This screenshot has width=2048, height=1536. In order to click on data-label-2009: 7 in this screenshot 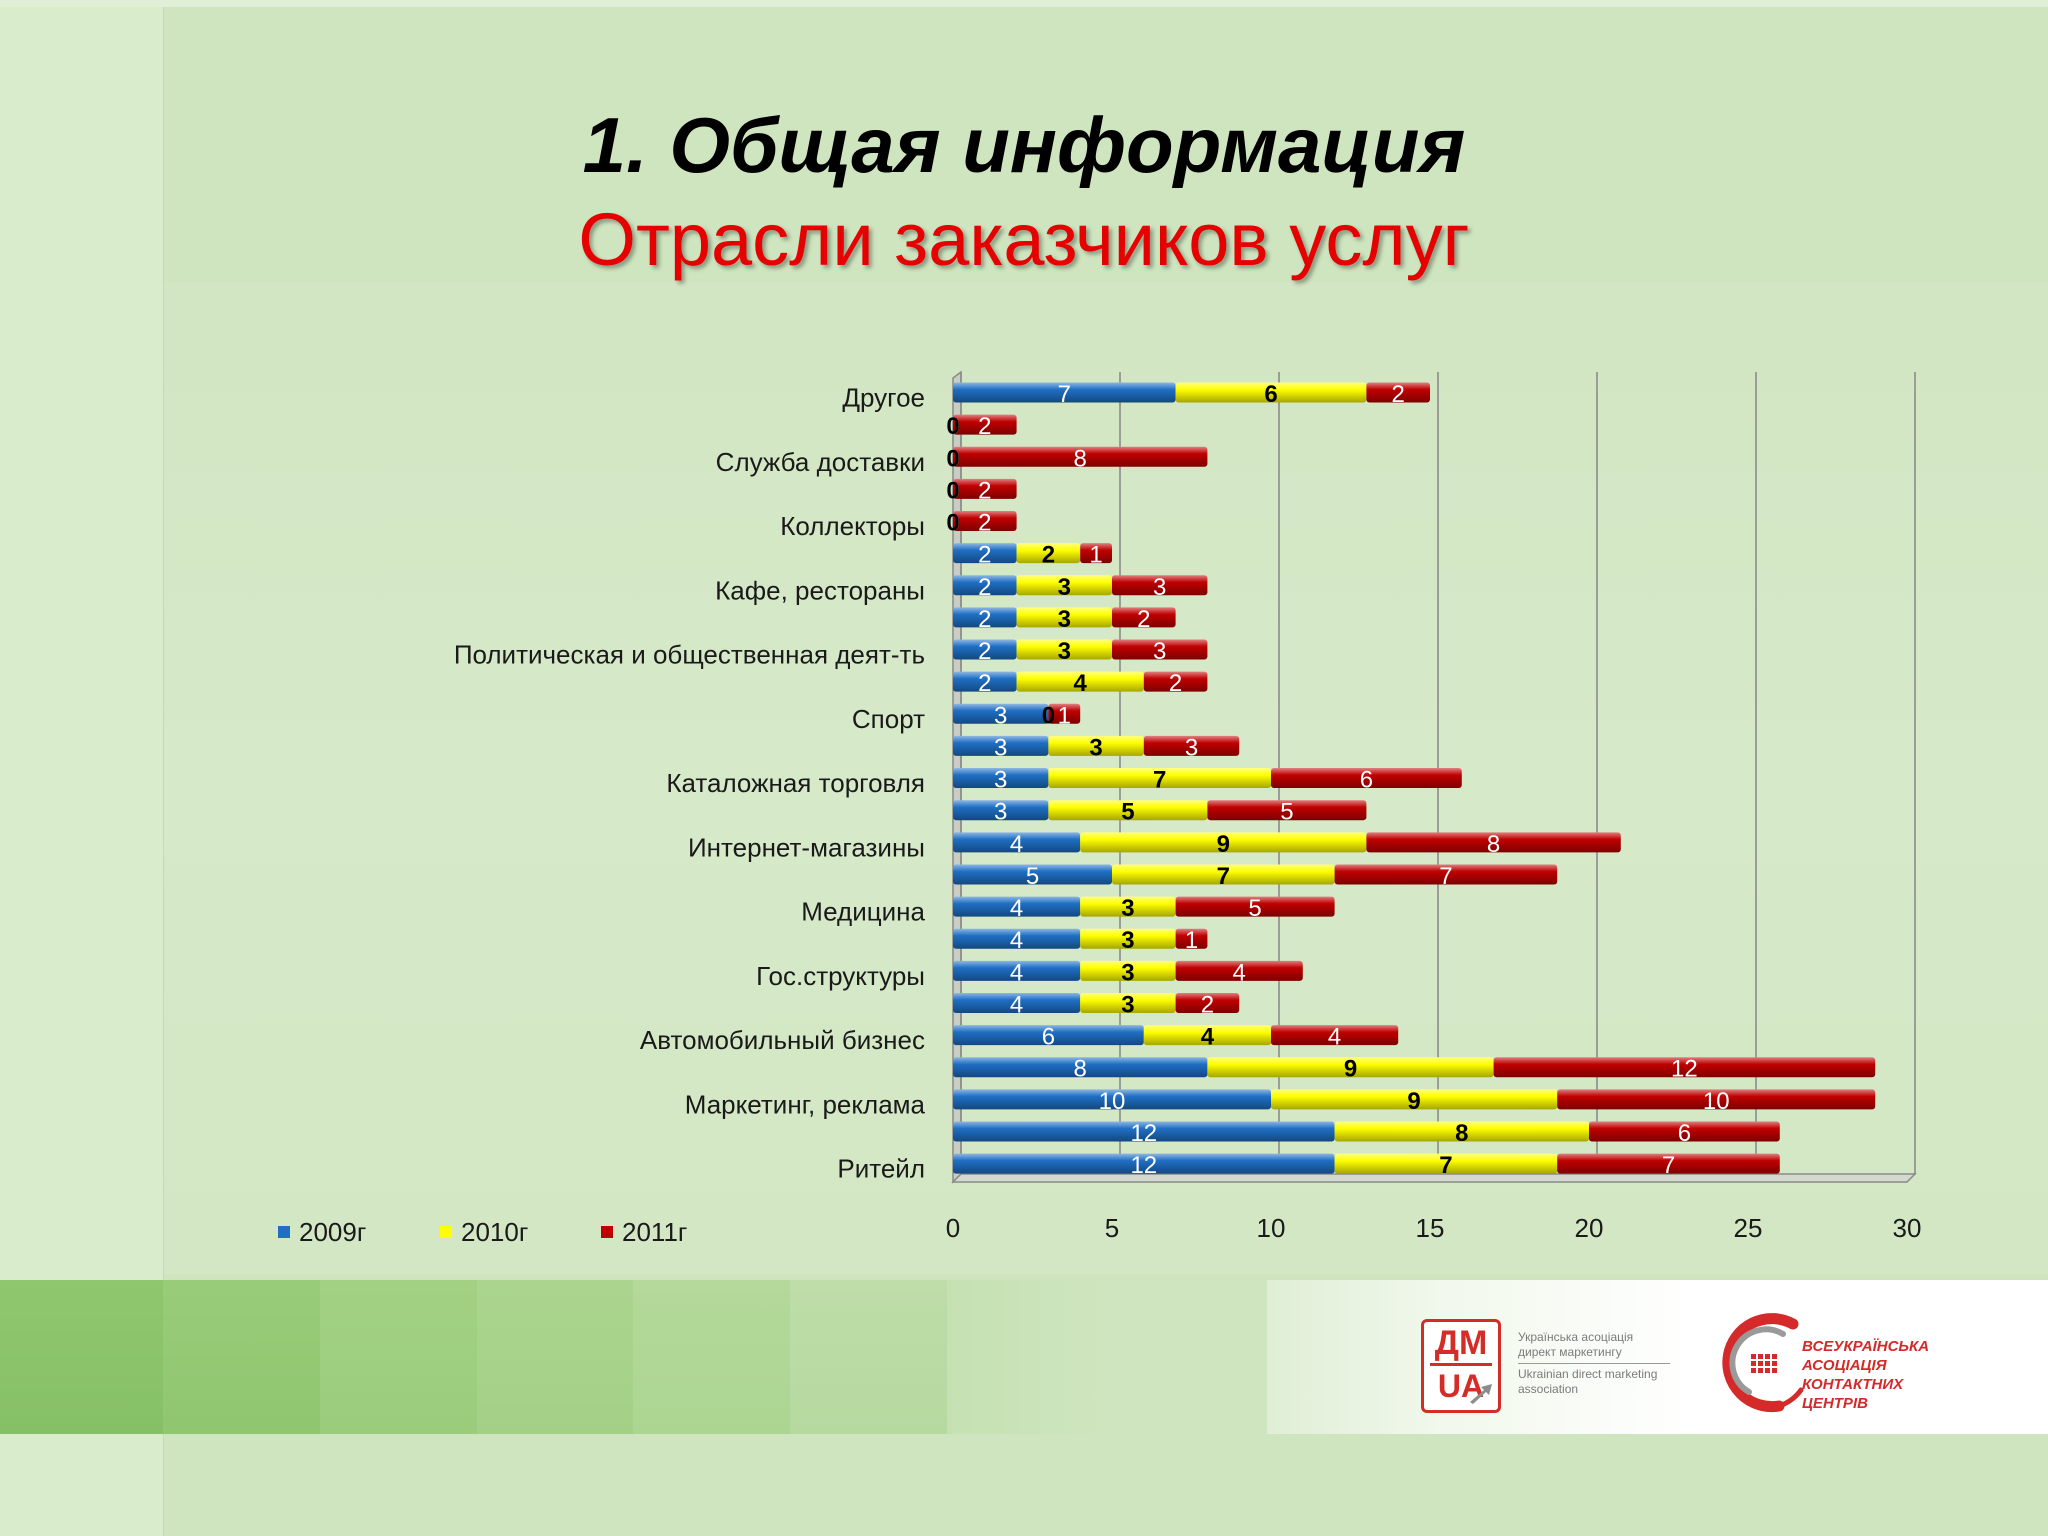, I will do `click(1064, 394)`.